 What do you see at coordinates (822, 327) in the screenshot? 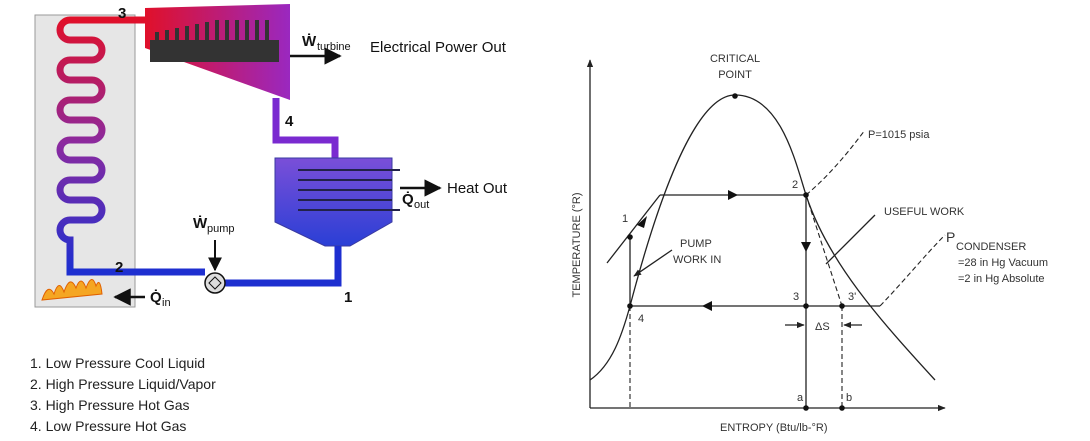
I see `annotation: ΔS` at bounding box center [822, 327].